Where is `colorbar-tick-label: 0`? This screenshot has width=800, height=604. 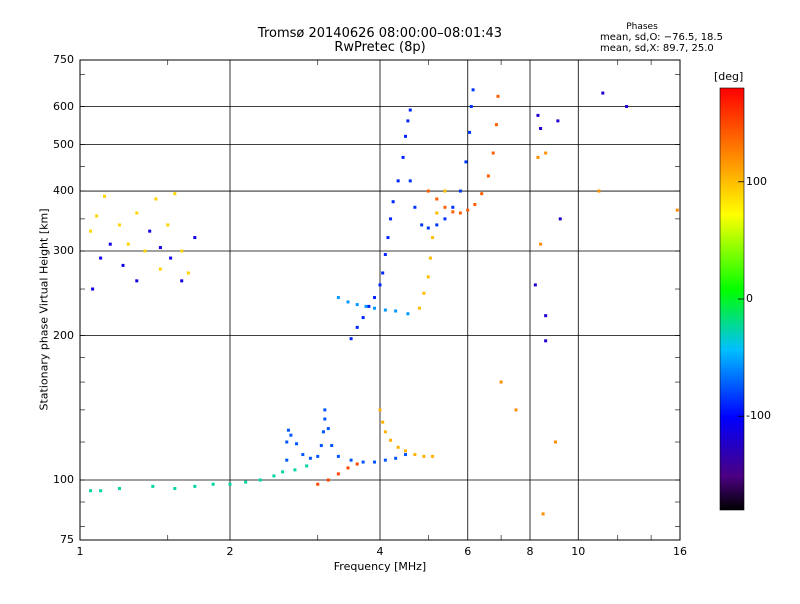
colorbar-tick-label: 0 is located at coordinates (749, 298).